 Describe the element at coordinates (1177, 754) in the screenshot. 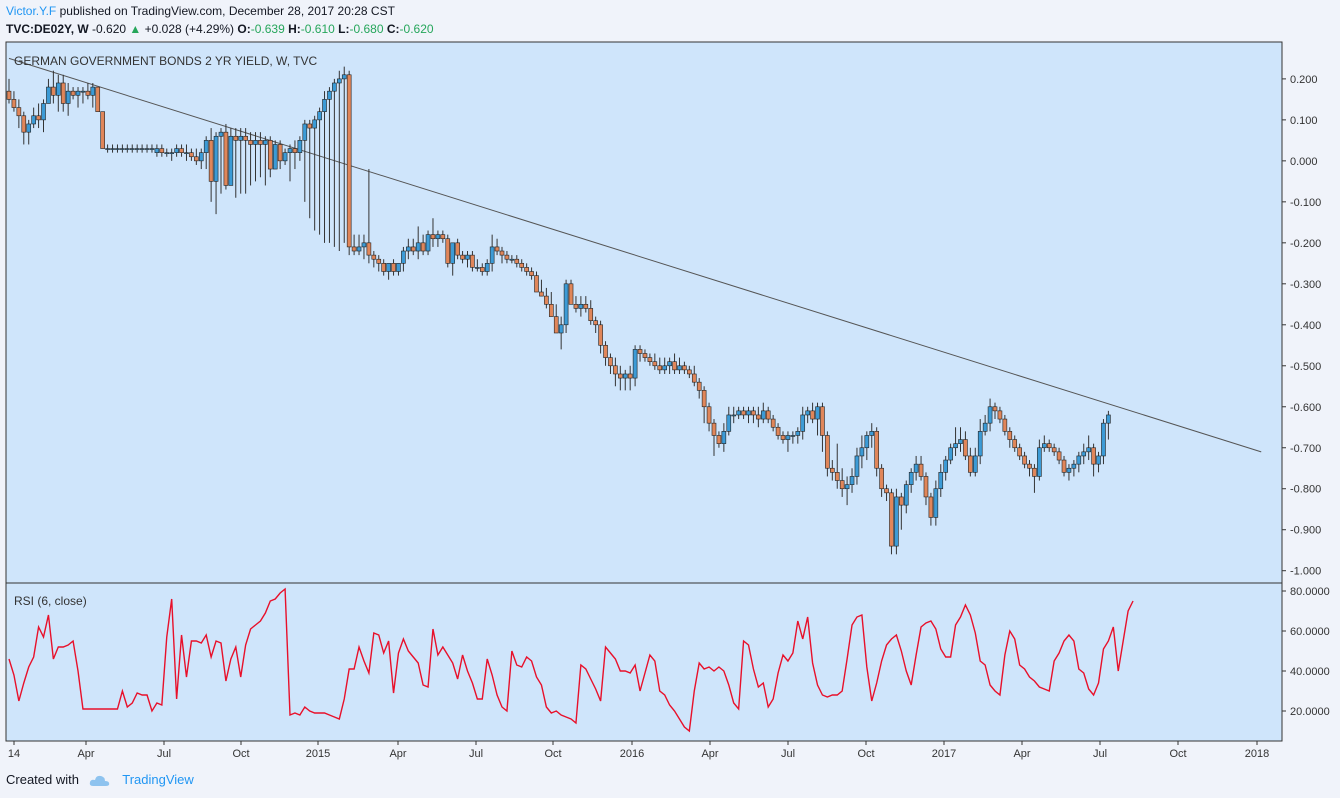

I see `time-tick-label: Oct` at that location.